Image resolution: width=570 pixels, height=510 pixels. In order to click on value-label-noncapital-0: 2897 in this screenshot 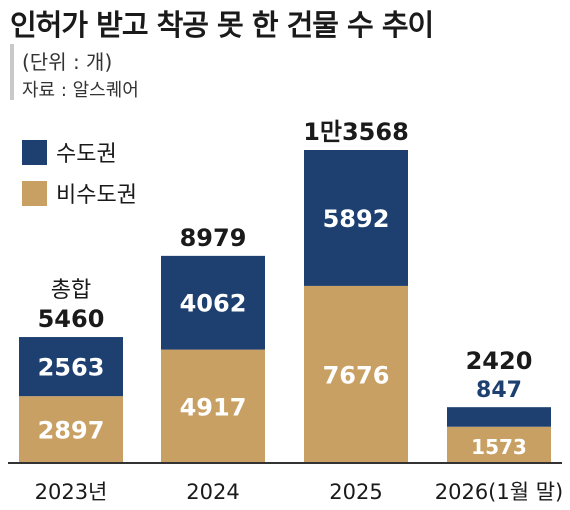, I will do `click(71, 431)`.